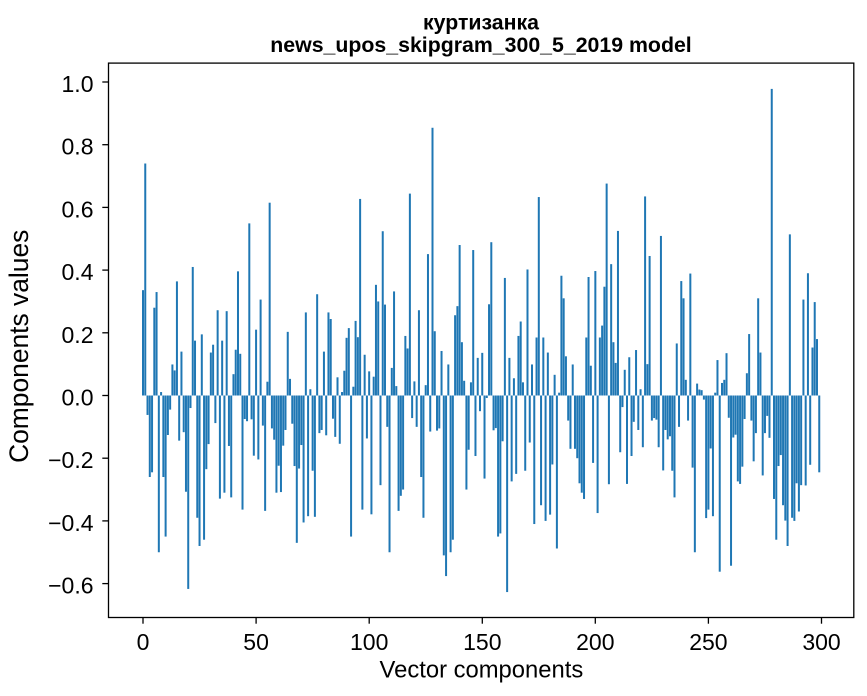 Image resolution: width=867 pixels, height=696 pixels. Describe the element at coordinates (70, 586) in the screenshot. I see `svg-text: −0.6` at that location.